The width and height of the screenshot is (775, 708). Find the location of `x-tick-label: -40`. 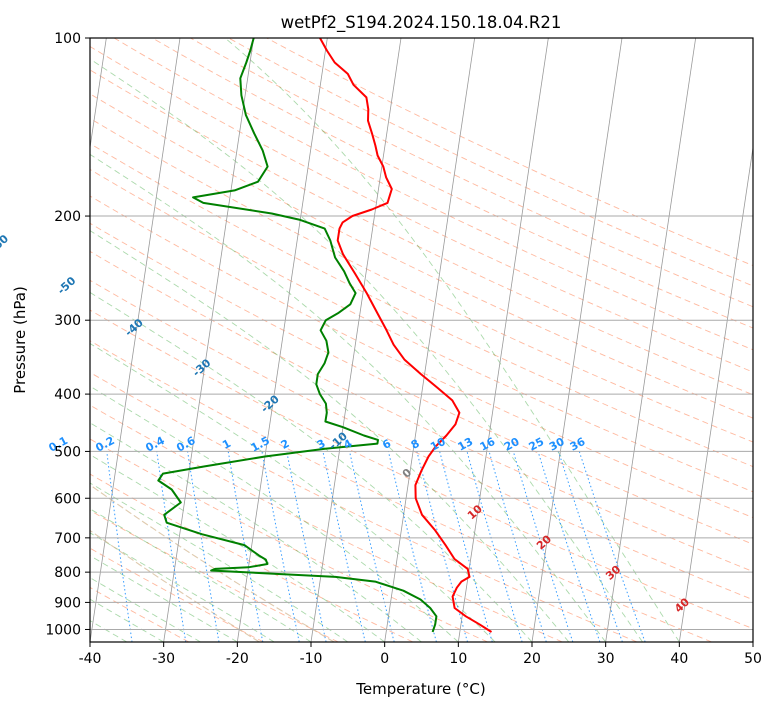

x-tick-label: -40 is located at coordinates (90, 659).